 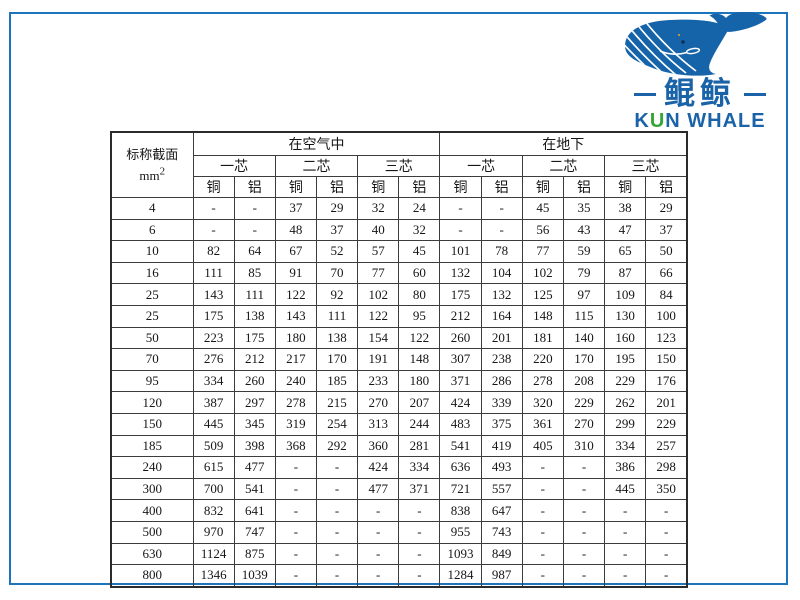 What do you see at coordinates (625, 273) in the screenshot?
I see `value-cell: 87` at bounding box center [625, 273].